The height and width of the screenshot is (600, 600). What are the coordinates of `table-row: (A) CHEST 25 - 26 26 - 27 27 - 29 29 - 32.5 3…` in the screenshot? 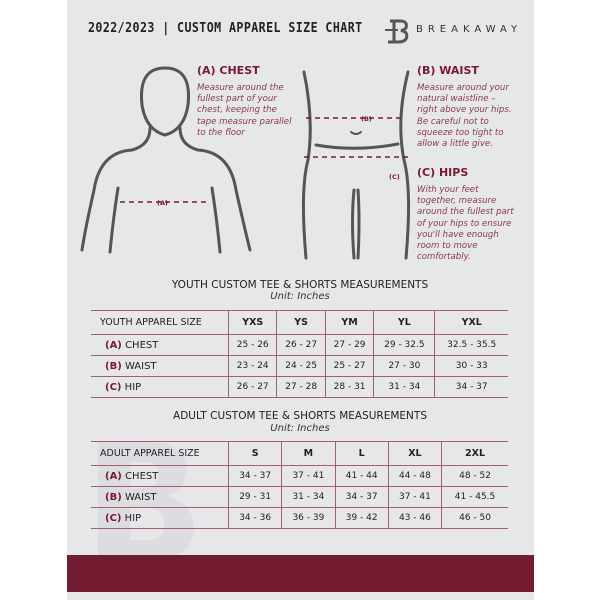 It's located at (299, 345).